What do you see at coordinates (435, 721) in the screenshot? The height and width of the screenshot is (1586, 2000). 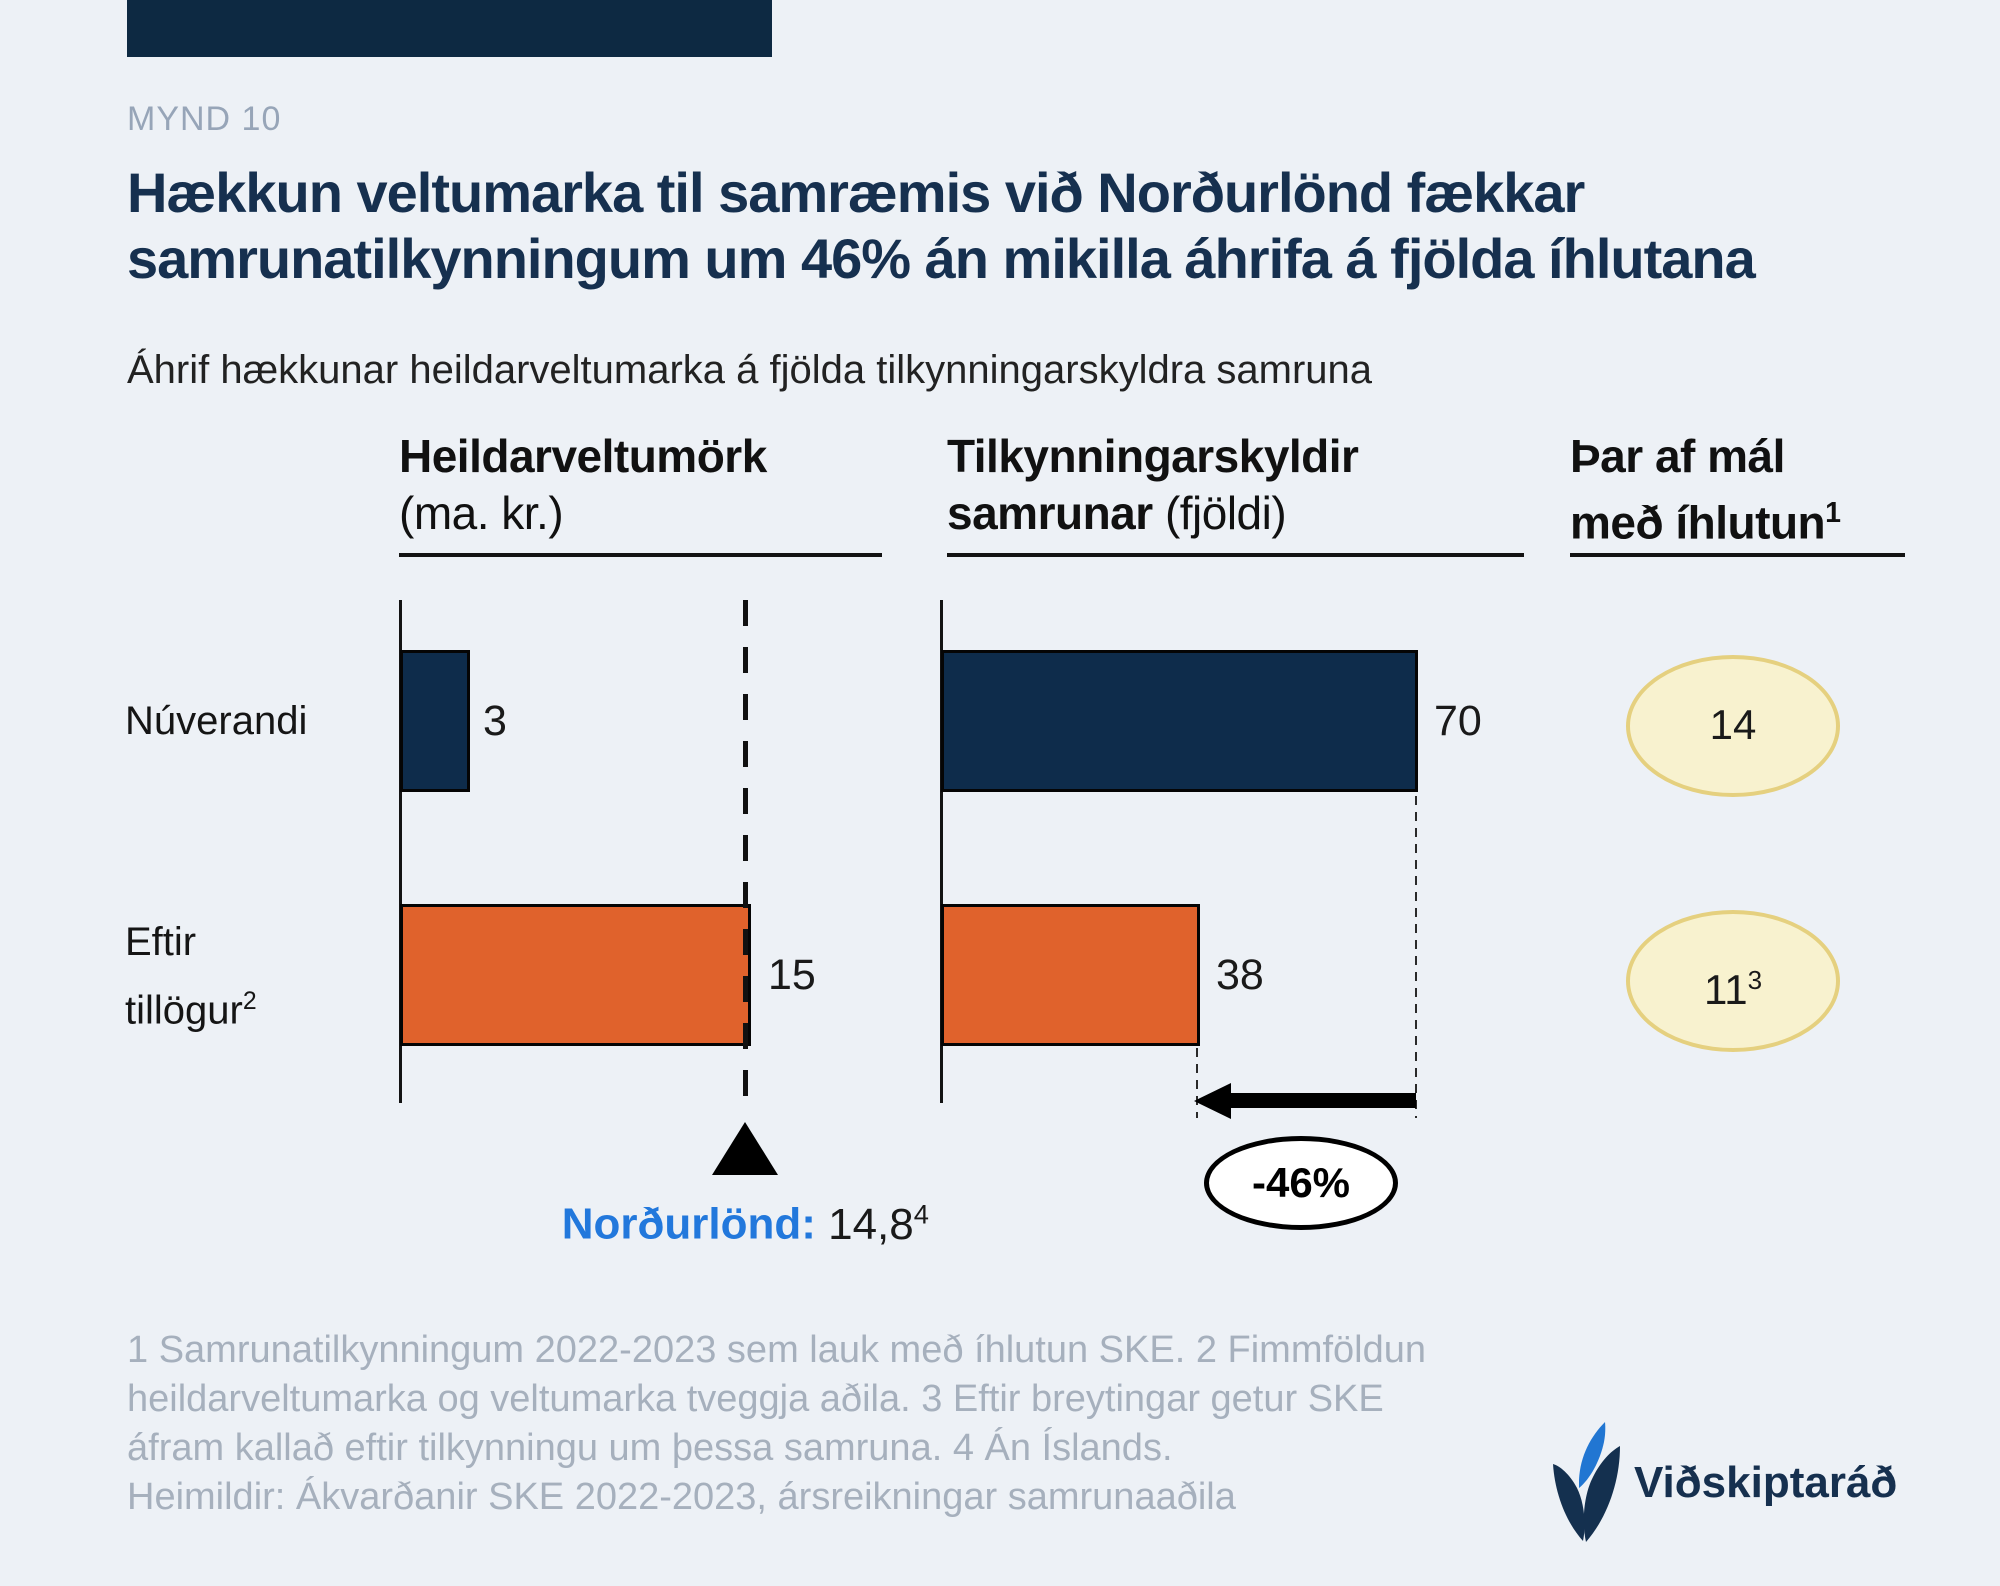 I see `bar-turnover-current` at bounding box center [435, 721].